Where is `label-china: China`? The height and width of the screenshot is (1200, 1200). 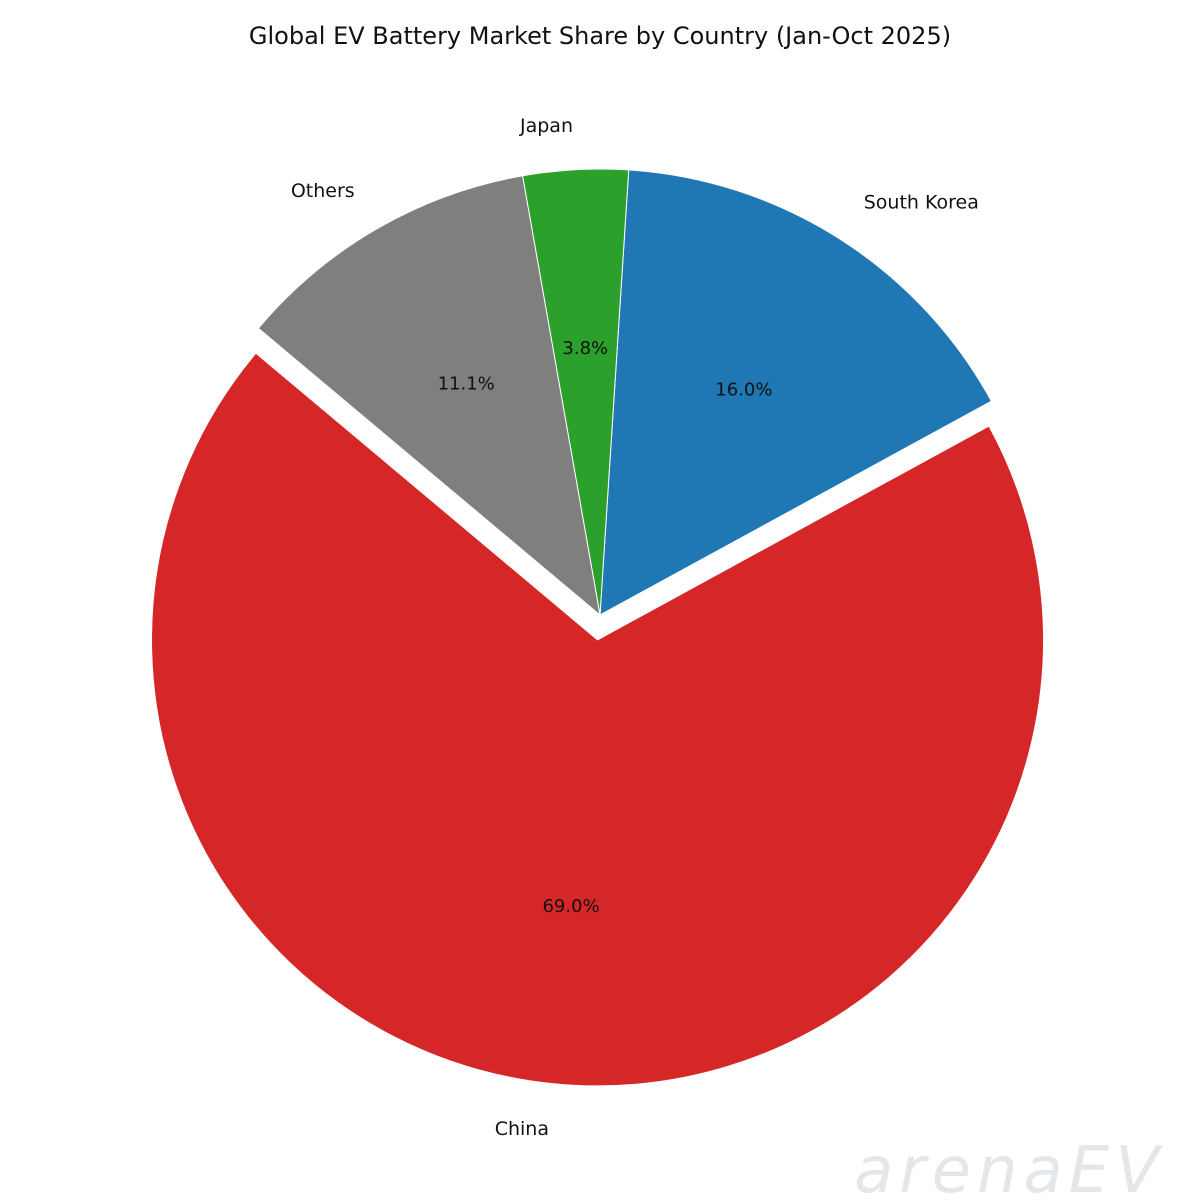 label-china: China is located at coordinates (522, 1129).